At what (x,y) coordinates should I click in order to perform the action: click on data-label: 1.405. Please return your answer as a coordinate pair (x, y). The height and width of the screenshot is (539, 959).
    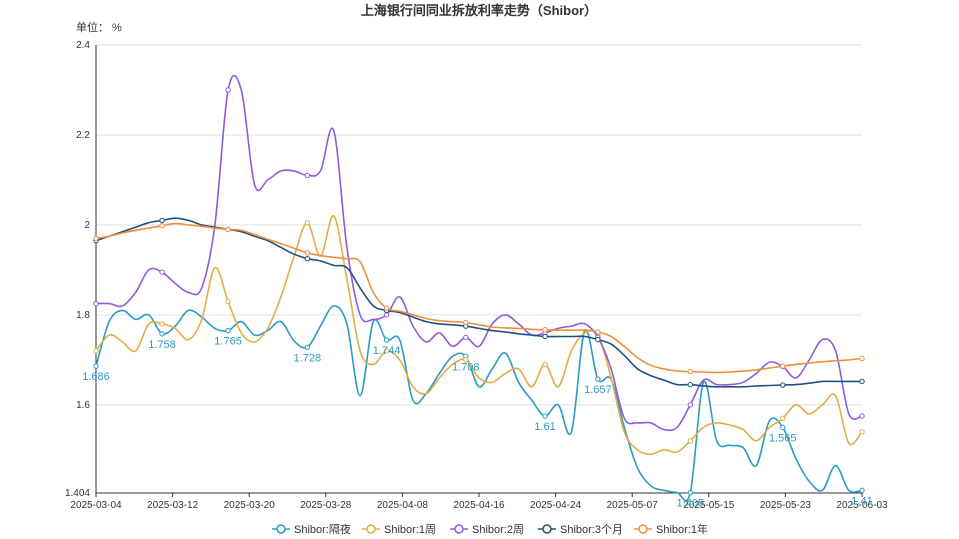
    Looking at the image, I should click on (691, 504).